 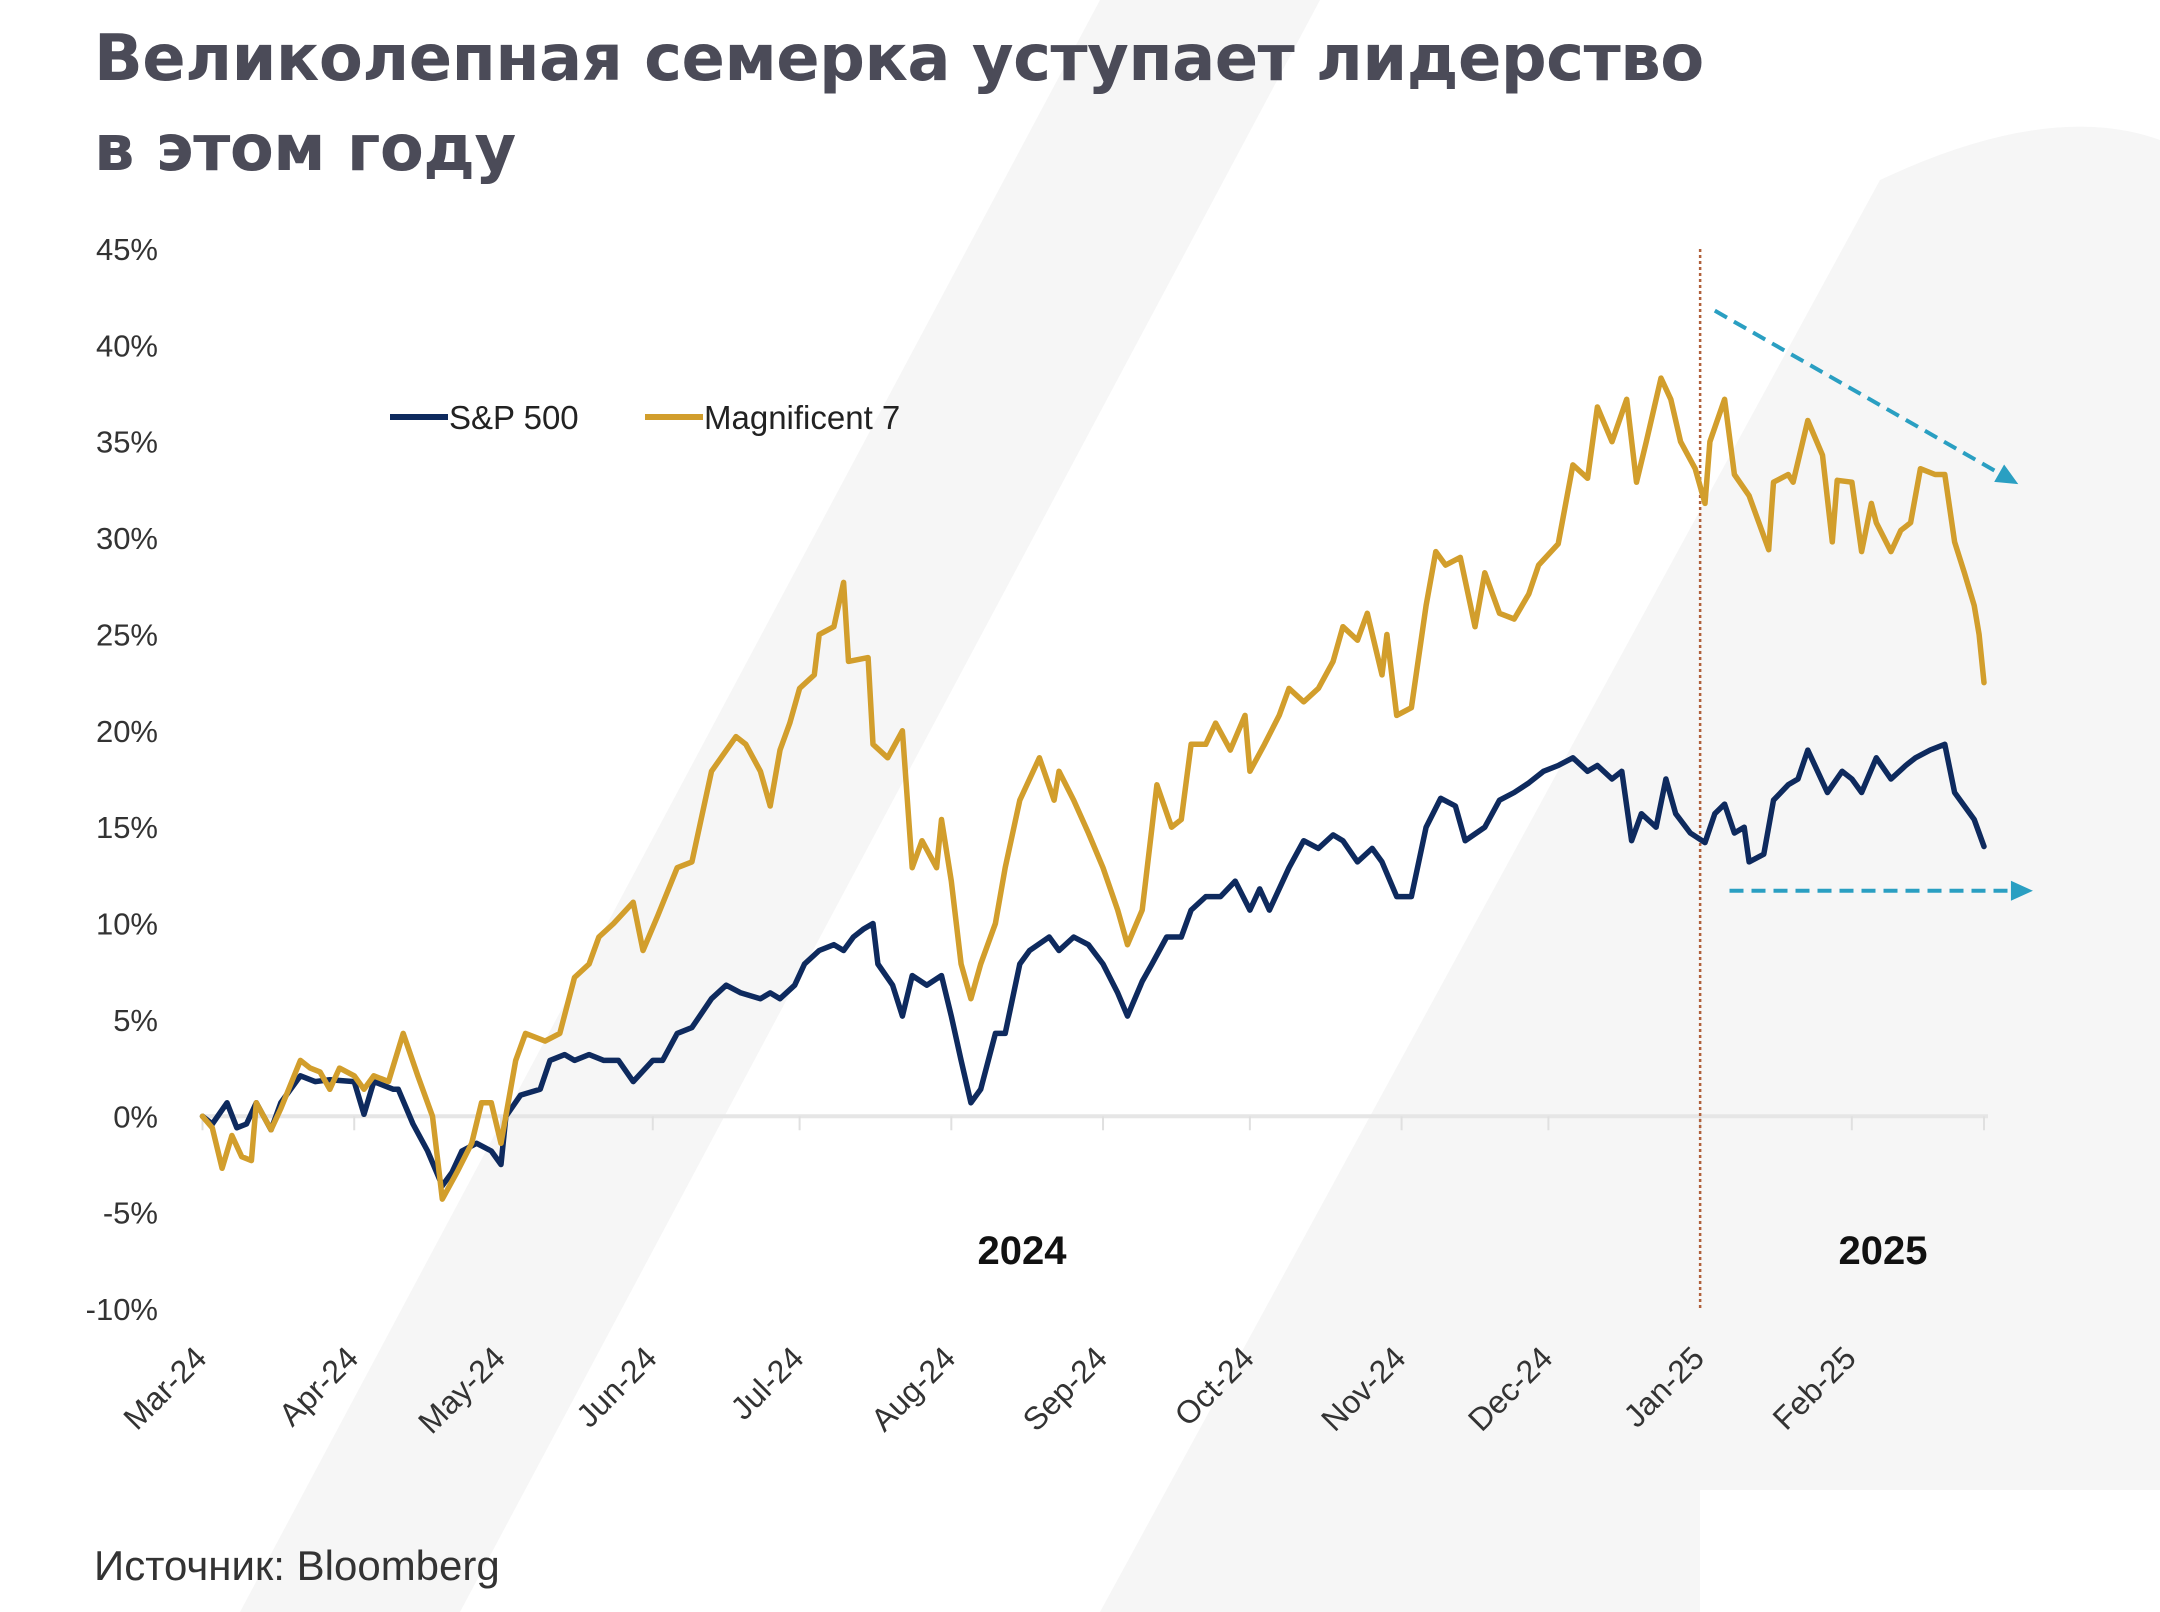 I want to click on x-tick-label: Jan-25, so click(x=1663, y=1386).